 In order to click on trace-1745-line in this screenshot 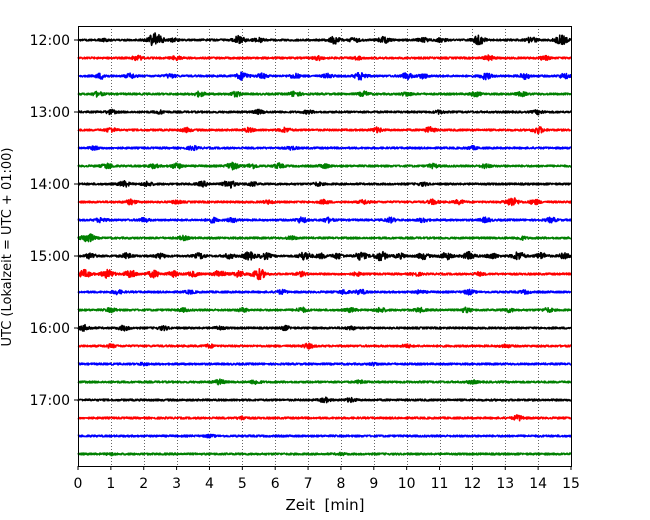, I will do `click(324, 454)`.